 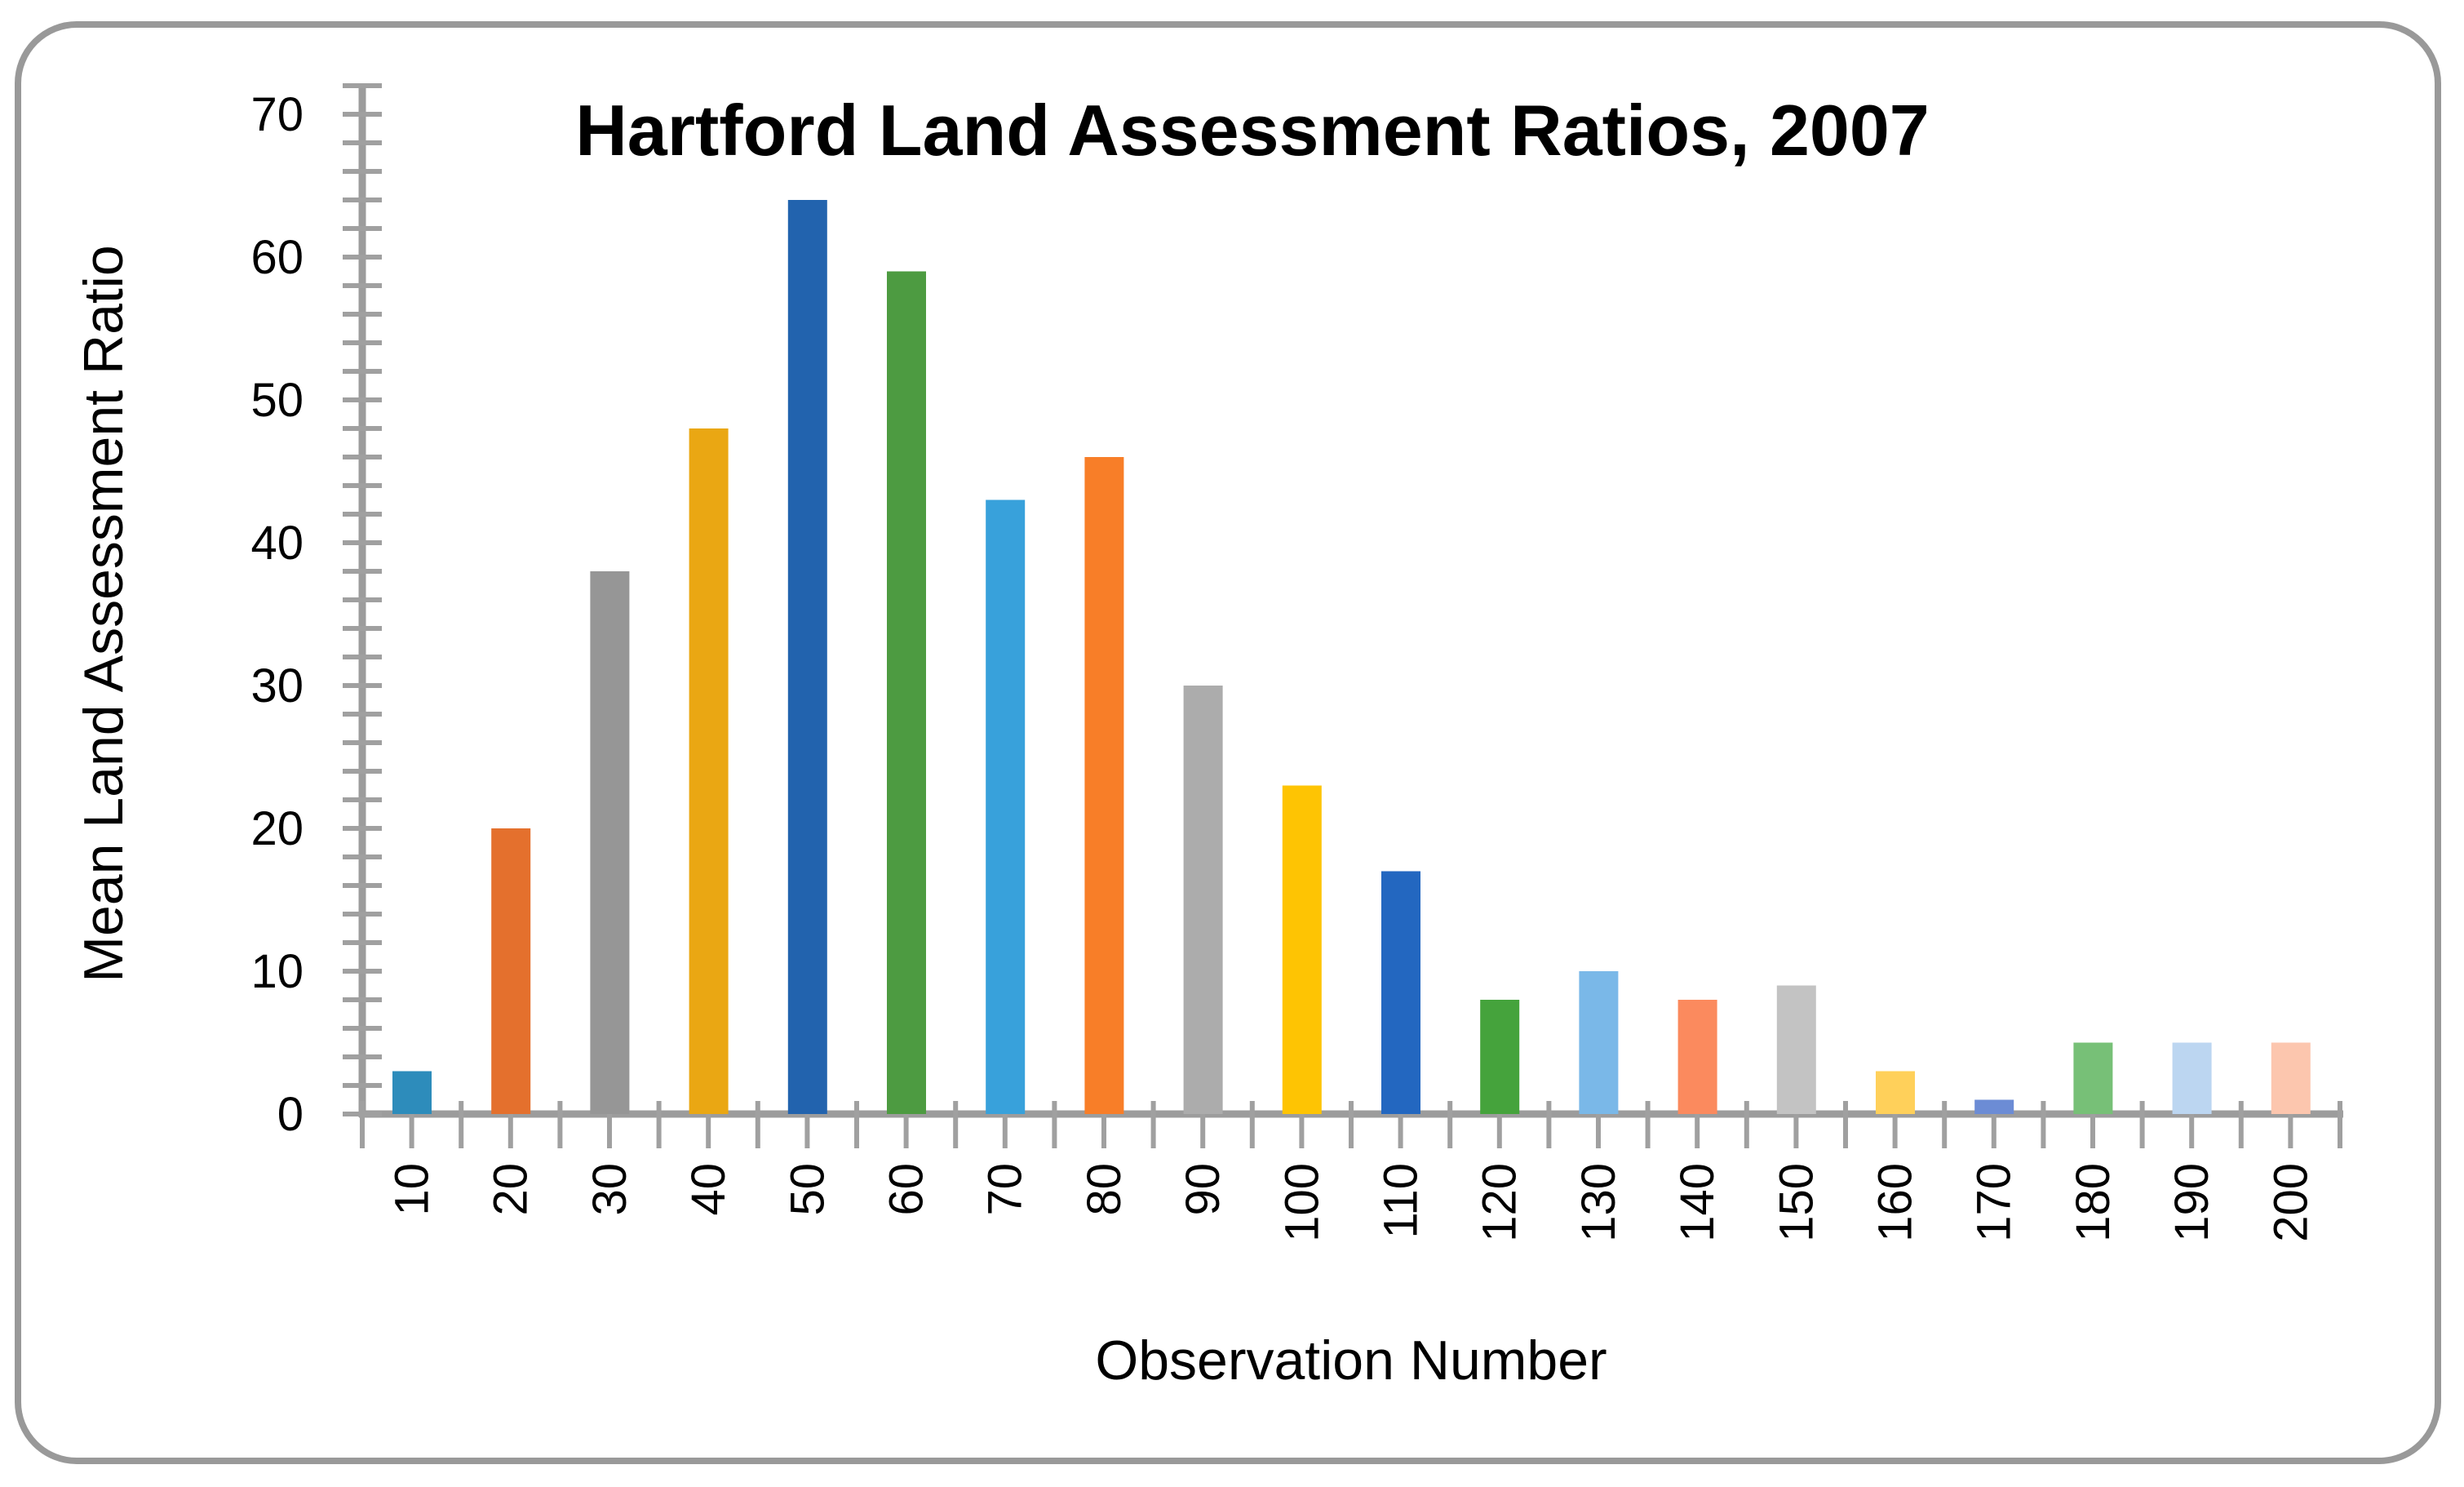 I want to click on x-tick-label: 70, so click(x=1005, y=1189).